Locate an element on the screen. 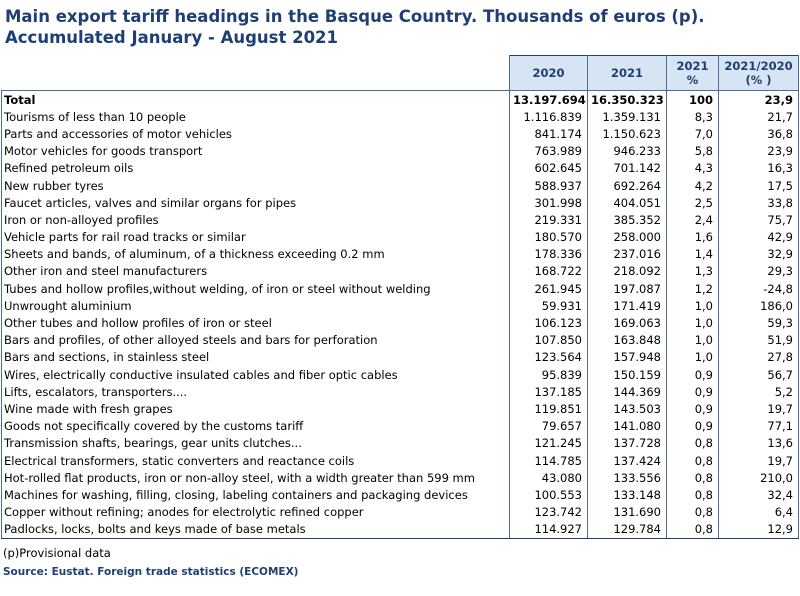 The height and width of the screenshot is (596, 800). table-header-row: 2020 2021 2021 % 2021/2020 (% ) is located at coordinates (400, 73).